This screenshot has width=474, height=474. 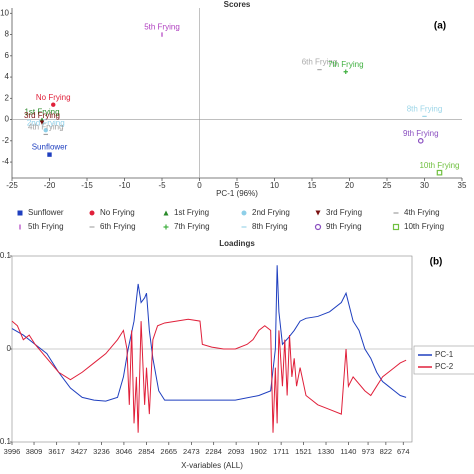 What do you see at coordinates (386, 451) in the screenshot?
I see `x-tick-label: 822` at bounding box center [386, 451].